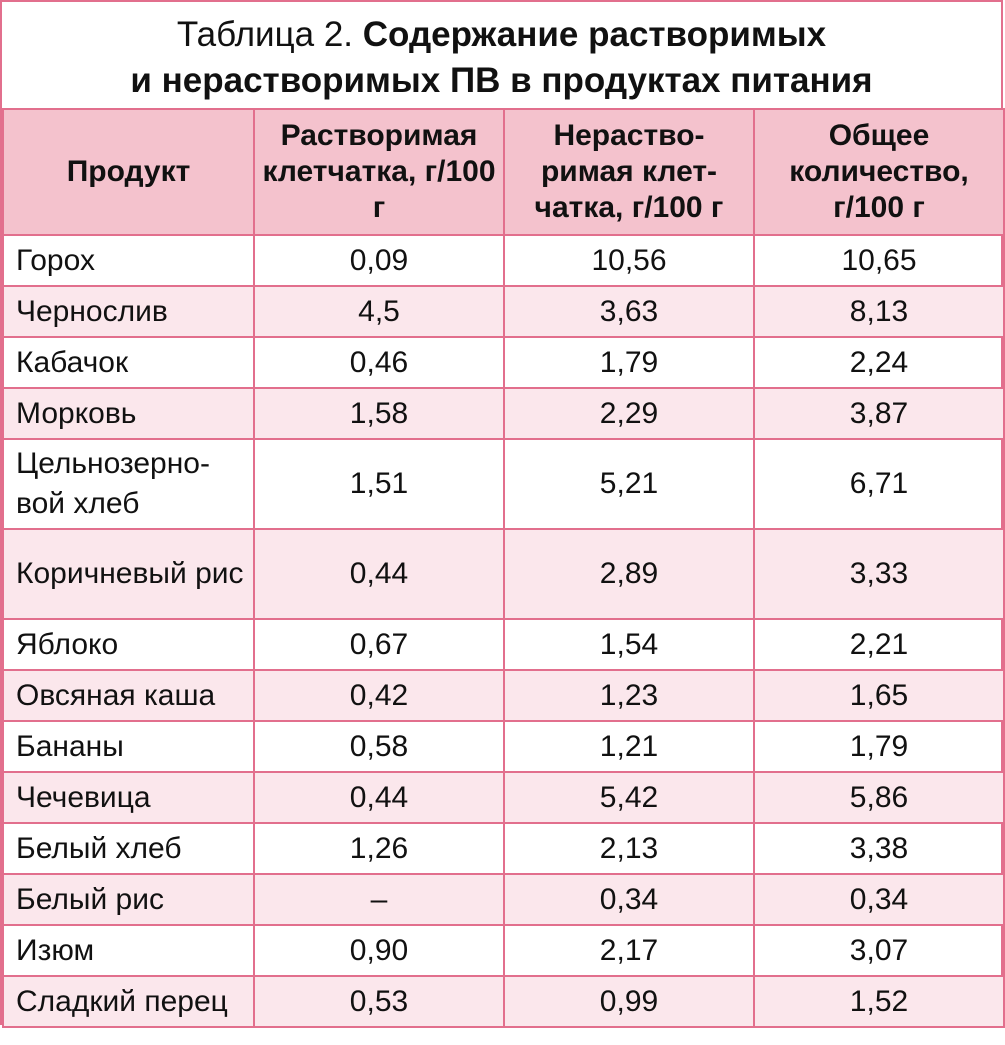  I want to click on cell-product: Яблоко, so click(128, 644).